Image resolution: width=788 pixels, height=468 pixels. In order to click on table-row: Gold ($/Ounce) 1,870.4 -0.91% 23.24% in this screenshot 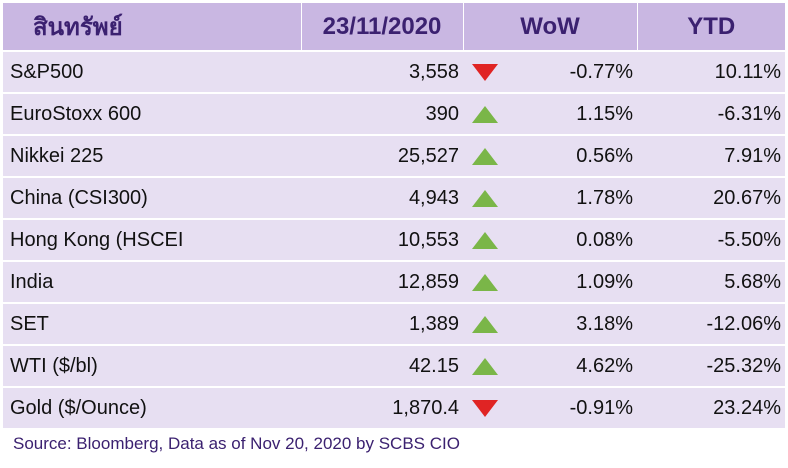, I will do `click(394, 408)`.